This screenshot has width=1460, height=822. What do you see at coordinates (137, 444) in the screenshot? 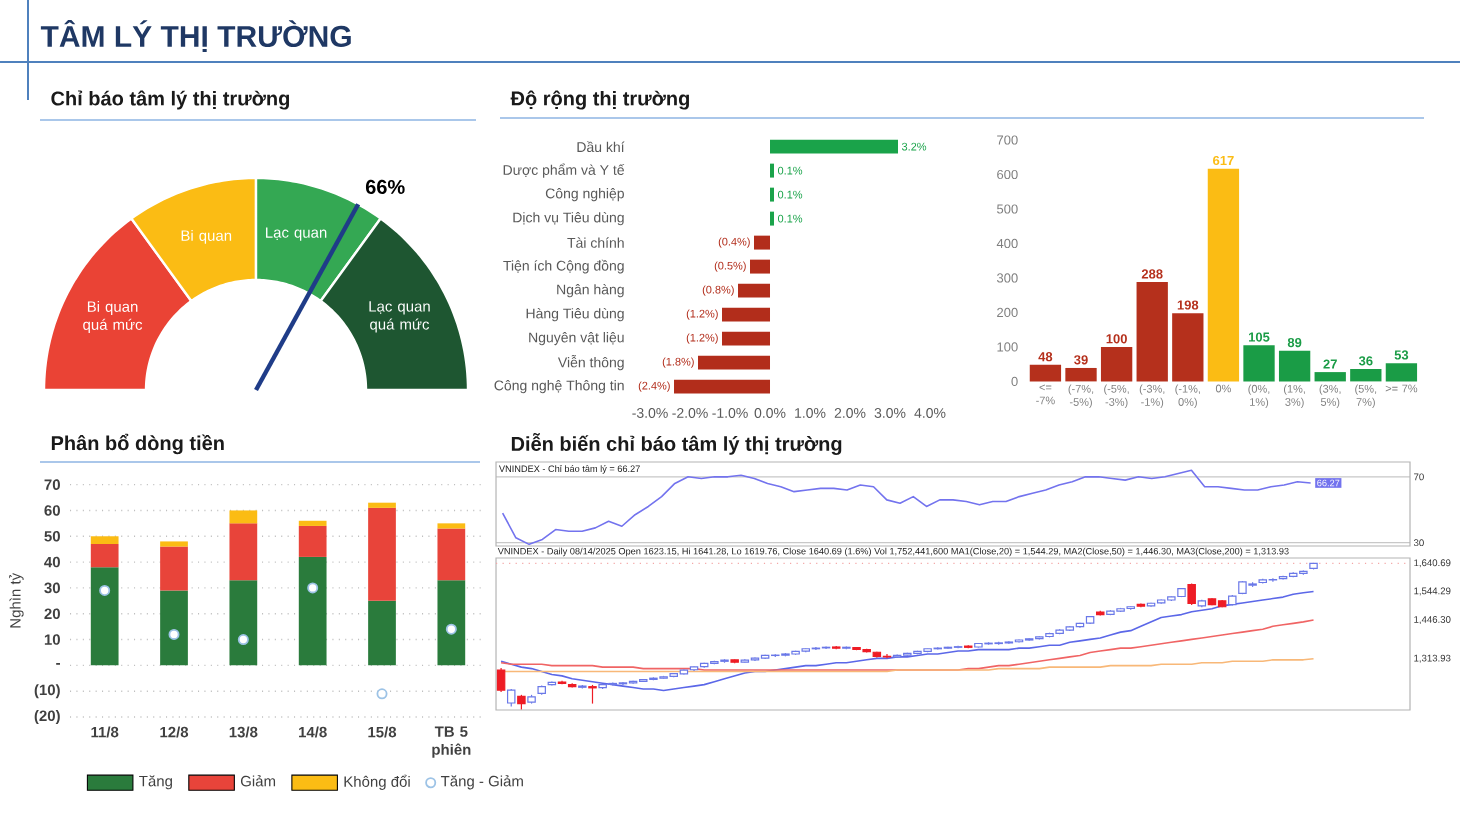
I see `chart-title: Phân bổ dòng tiền` at bounding box center [137, 444].